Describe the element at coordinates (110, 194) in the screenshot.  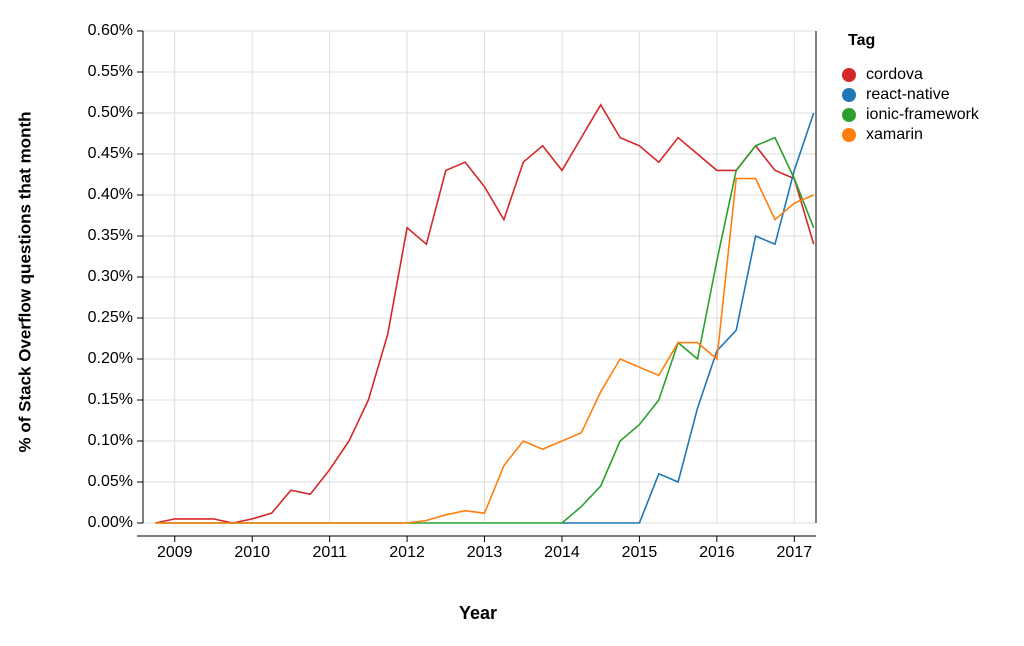
I see `y-tick-label: 0.40%` at that location.